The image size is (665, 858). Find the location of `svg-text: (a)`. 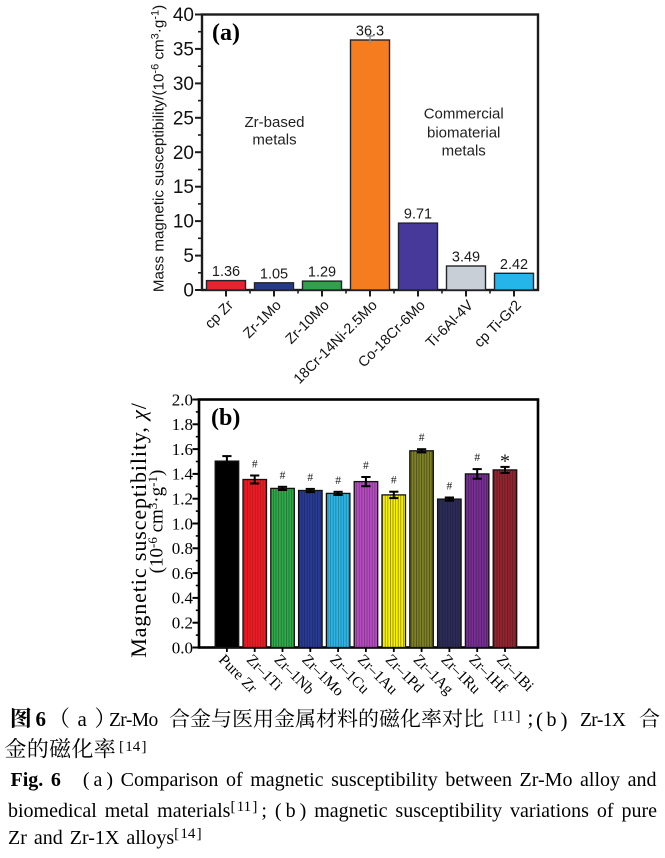

svg-text: (a) is located at coordinates (226, 33).